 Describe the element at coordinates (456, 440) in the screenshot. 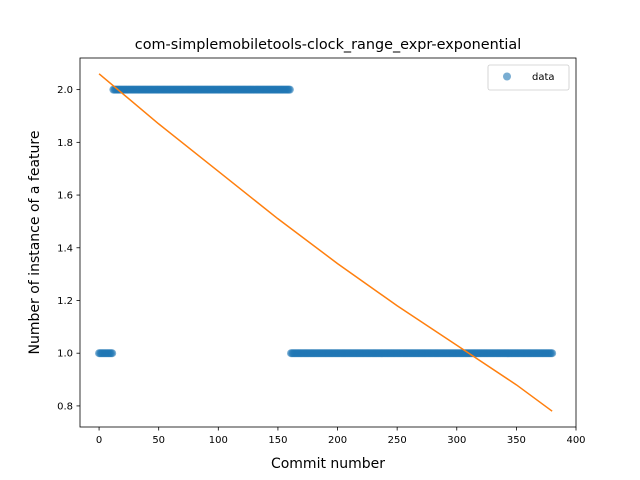

I see `x-tick-label: 300` at that location.